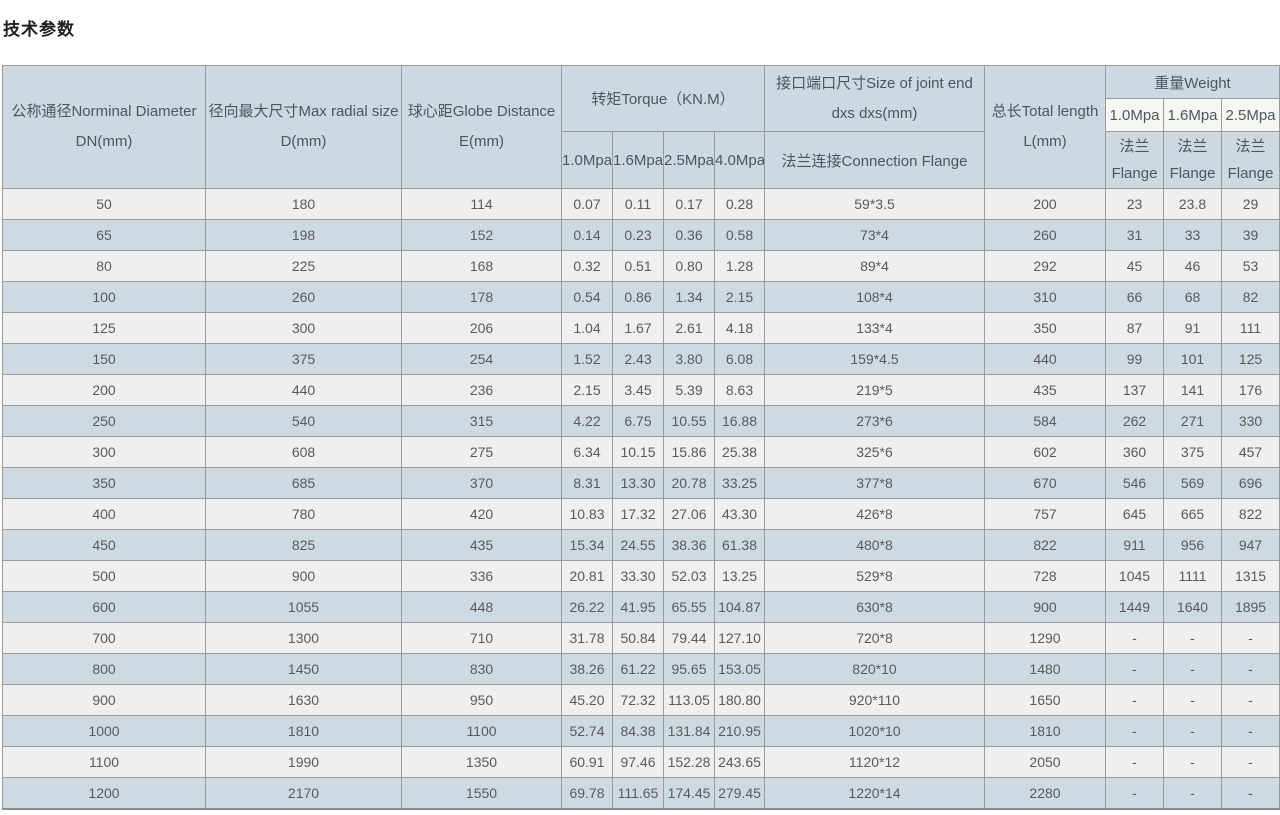 The image size is (1280, 815). What do you see at coordinates (874, 483) in the screenshot?
I see `table-cell: 377*8` at bounding box center [874, 483].